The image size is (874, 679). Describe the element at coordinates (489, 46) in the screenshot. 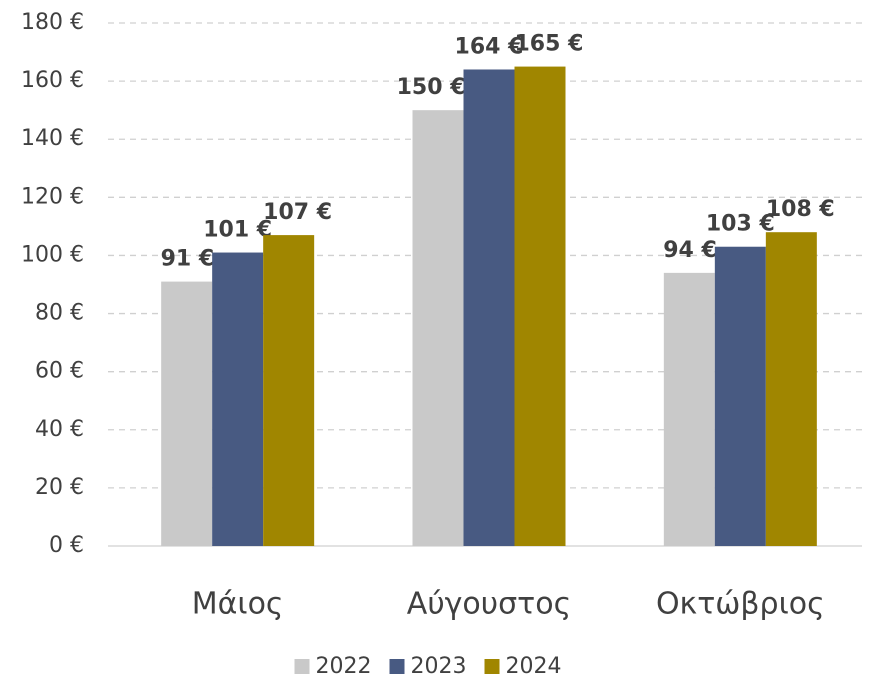

I see `data-label: 164 €` at that location.